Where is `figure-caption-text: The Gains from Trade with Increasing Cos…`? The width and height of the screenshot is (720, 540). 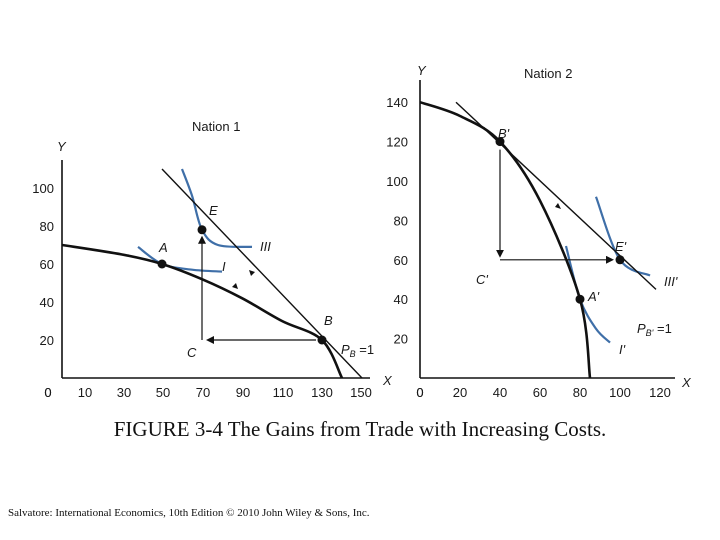 figure-caption-text: The Gains from Trade with Increasing Cos… is located at coordinates (417, 429).